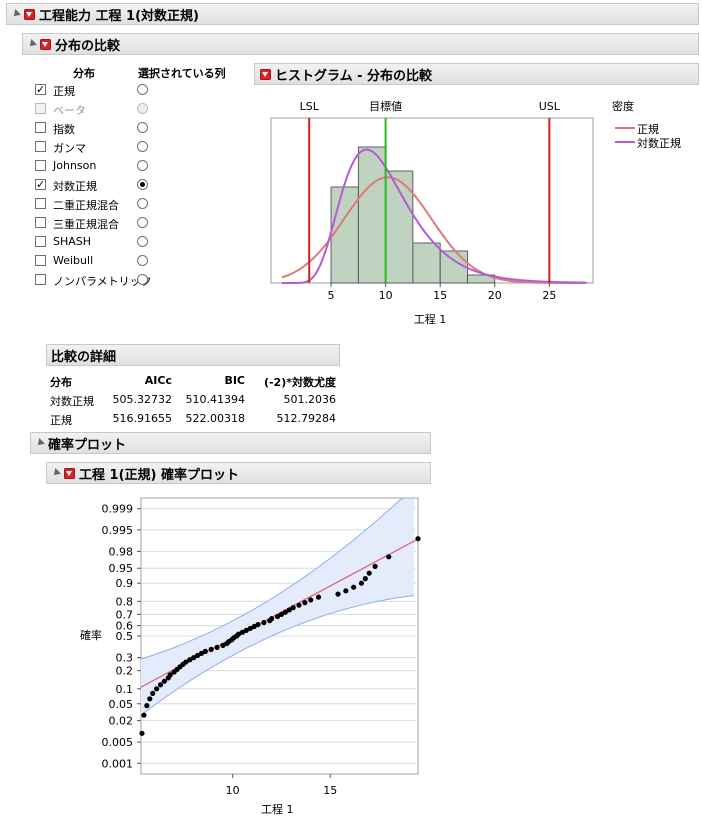  Describe the element at coordinates (277, 578) in the screenshot. I see `confidence-band-upper` at that location.